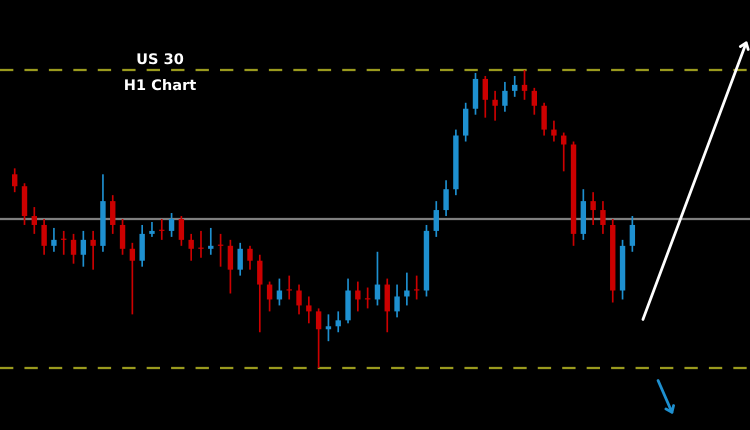  What do you see at coordinates (160, 84) in the screenshot?
I see `text: H1 Chart` at bounding box center [160, 84].